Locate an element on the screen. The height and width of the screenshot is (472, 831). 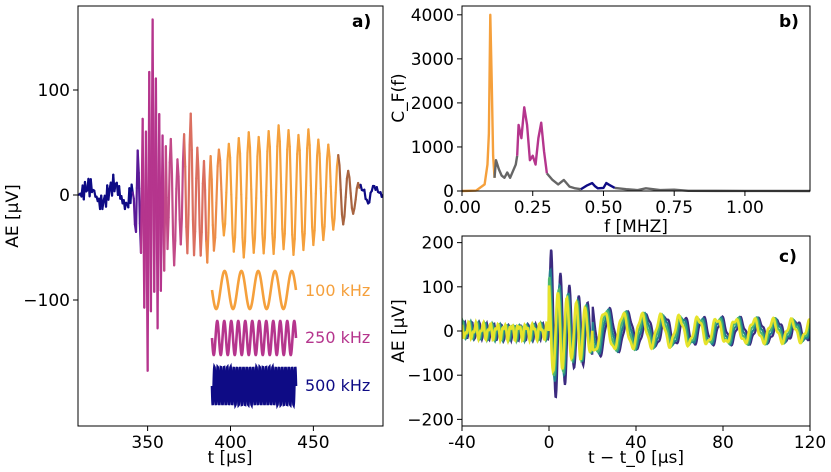
panel-b-xtick-label: 1.00 is located at coordinates (745, 208).